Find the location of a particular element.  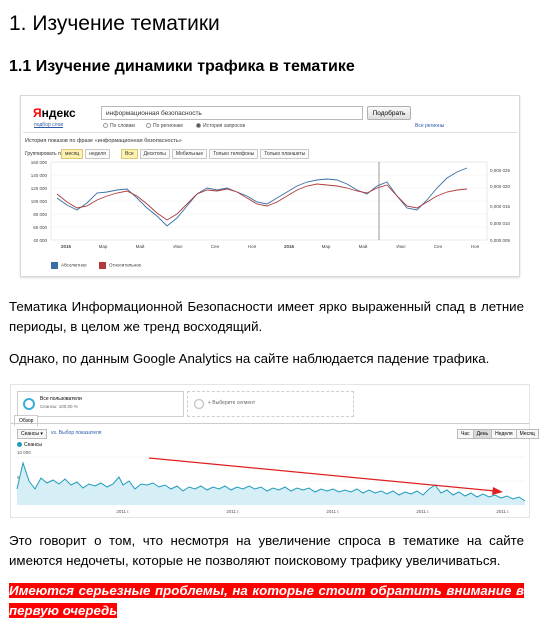

ga-sessions-line is located at coordinates (271, 481).